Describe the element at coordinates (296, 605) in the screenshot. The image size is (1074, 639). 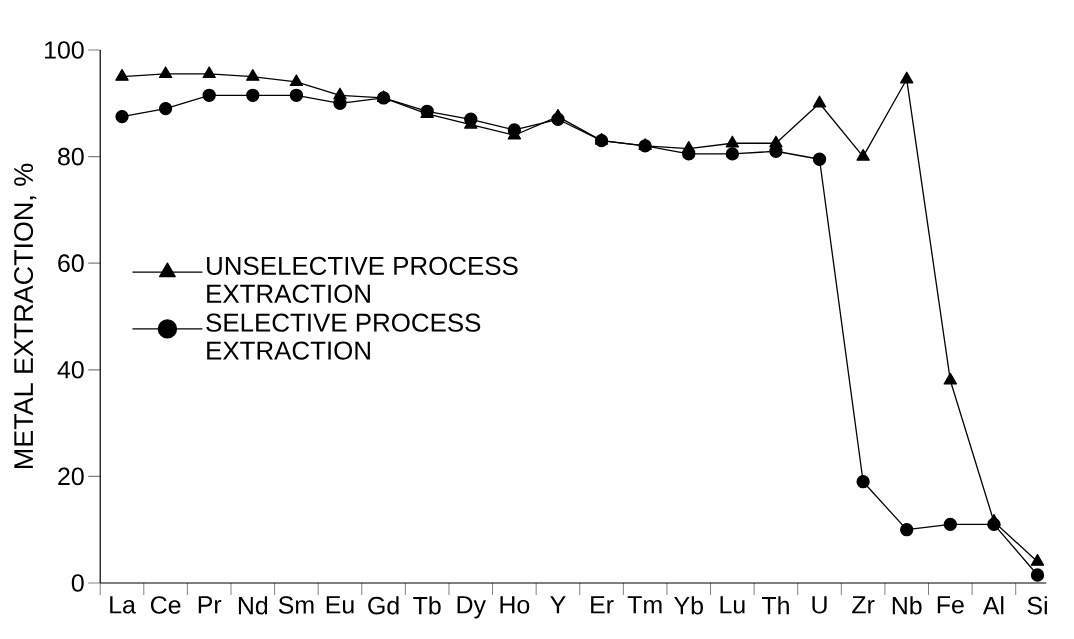
I see `x-tick-label: Sm` at that location.